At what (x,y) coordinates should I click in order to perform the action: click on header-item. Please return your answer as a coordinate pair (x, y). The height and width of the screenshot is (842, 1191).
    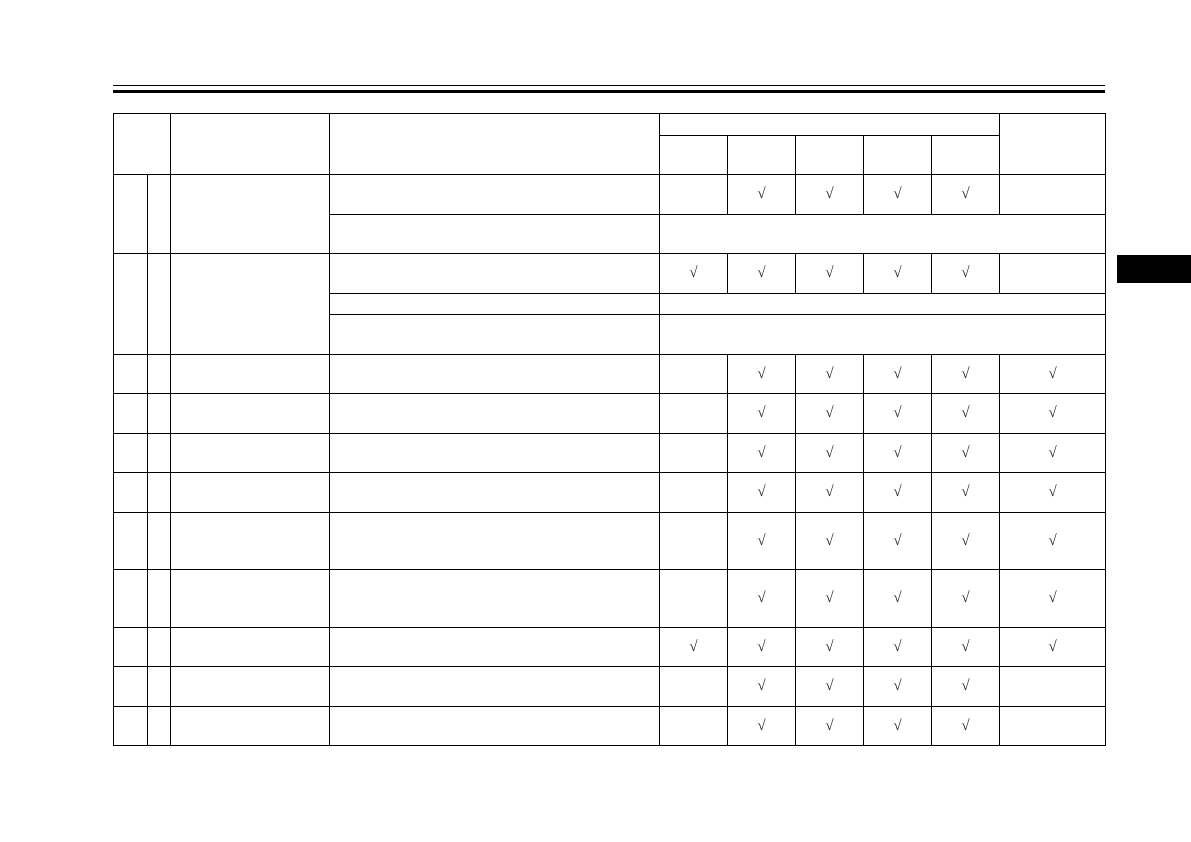
    Looking at the image, I should click on (250, 144).